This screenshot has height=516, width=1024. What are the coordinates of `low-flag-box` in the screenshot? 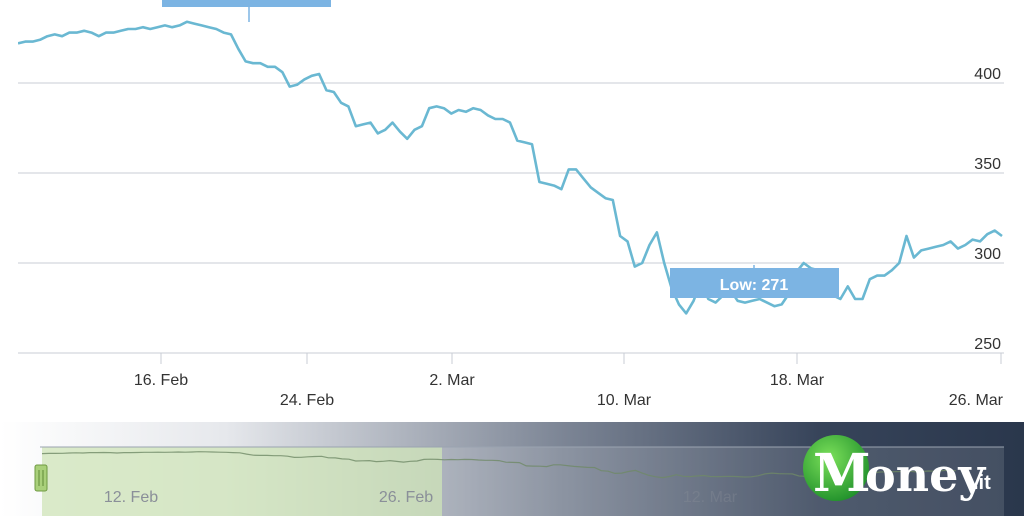 It's located at (754, 283).